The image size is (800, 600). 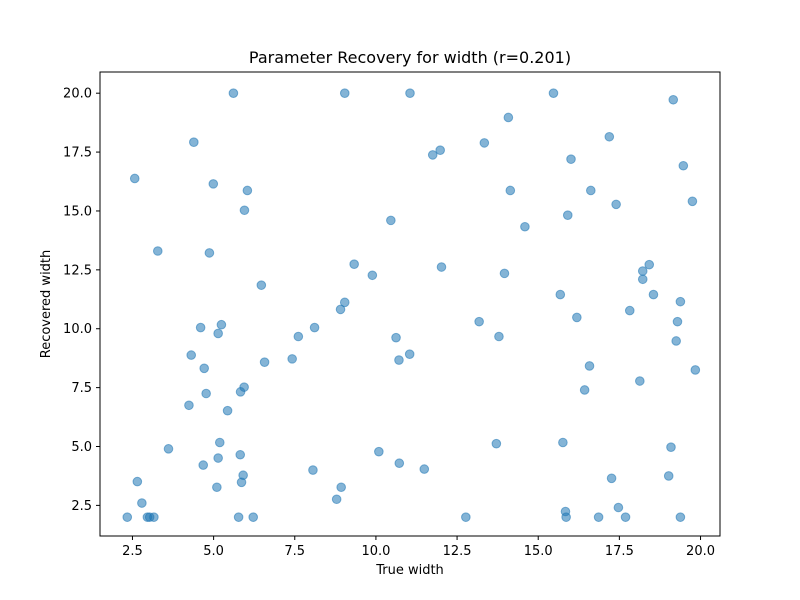 What do you see at coordinates (77, 270) in the screenshot?
I see `y-tick-label: 12.5` at bounding box center [77, 270].